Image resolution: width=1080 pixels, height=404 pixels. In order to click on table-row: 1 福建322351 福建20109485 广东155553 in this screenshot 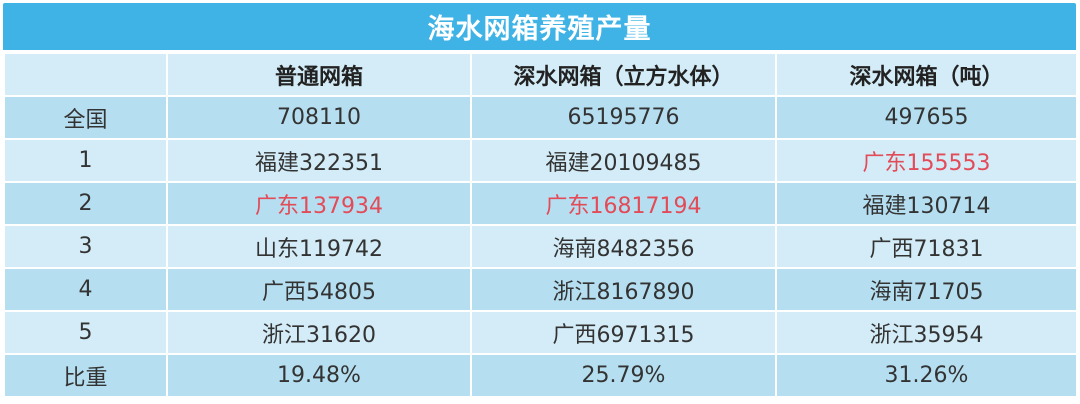, I will do `click(540, 160)`.